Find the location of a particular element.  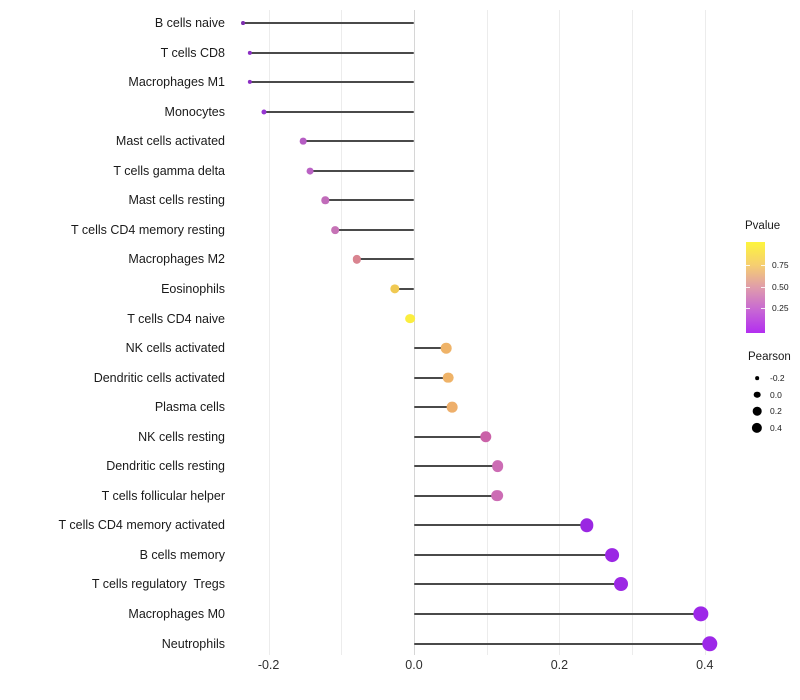

pearson-size-label: 0.4 is located at coordinates (776, 428).